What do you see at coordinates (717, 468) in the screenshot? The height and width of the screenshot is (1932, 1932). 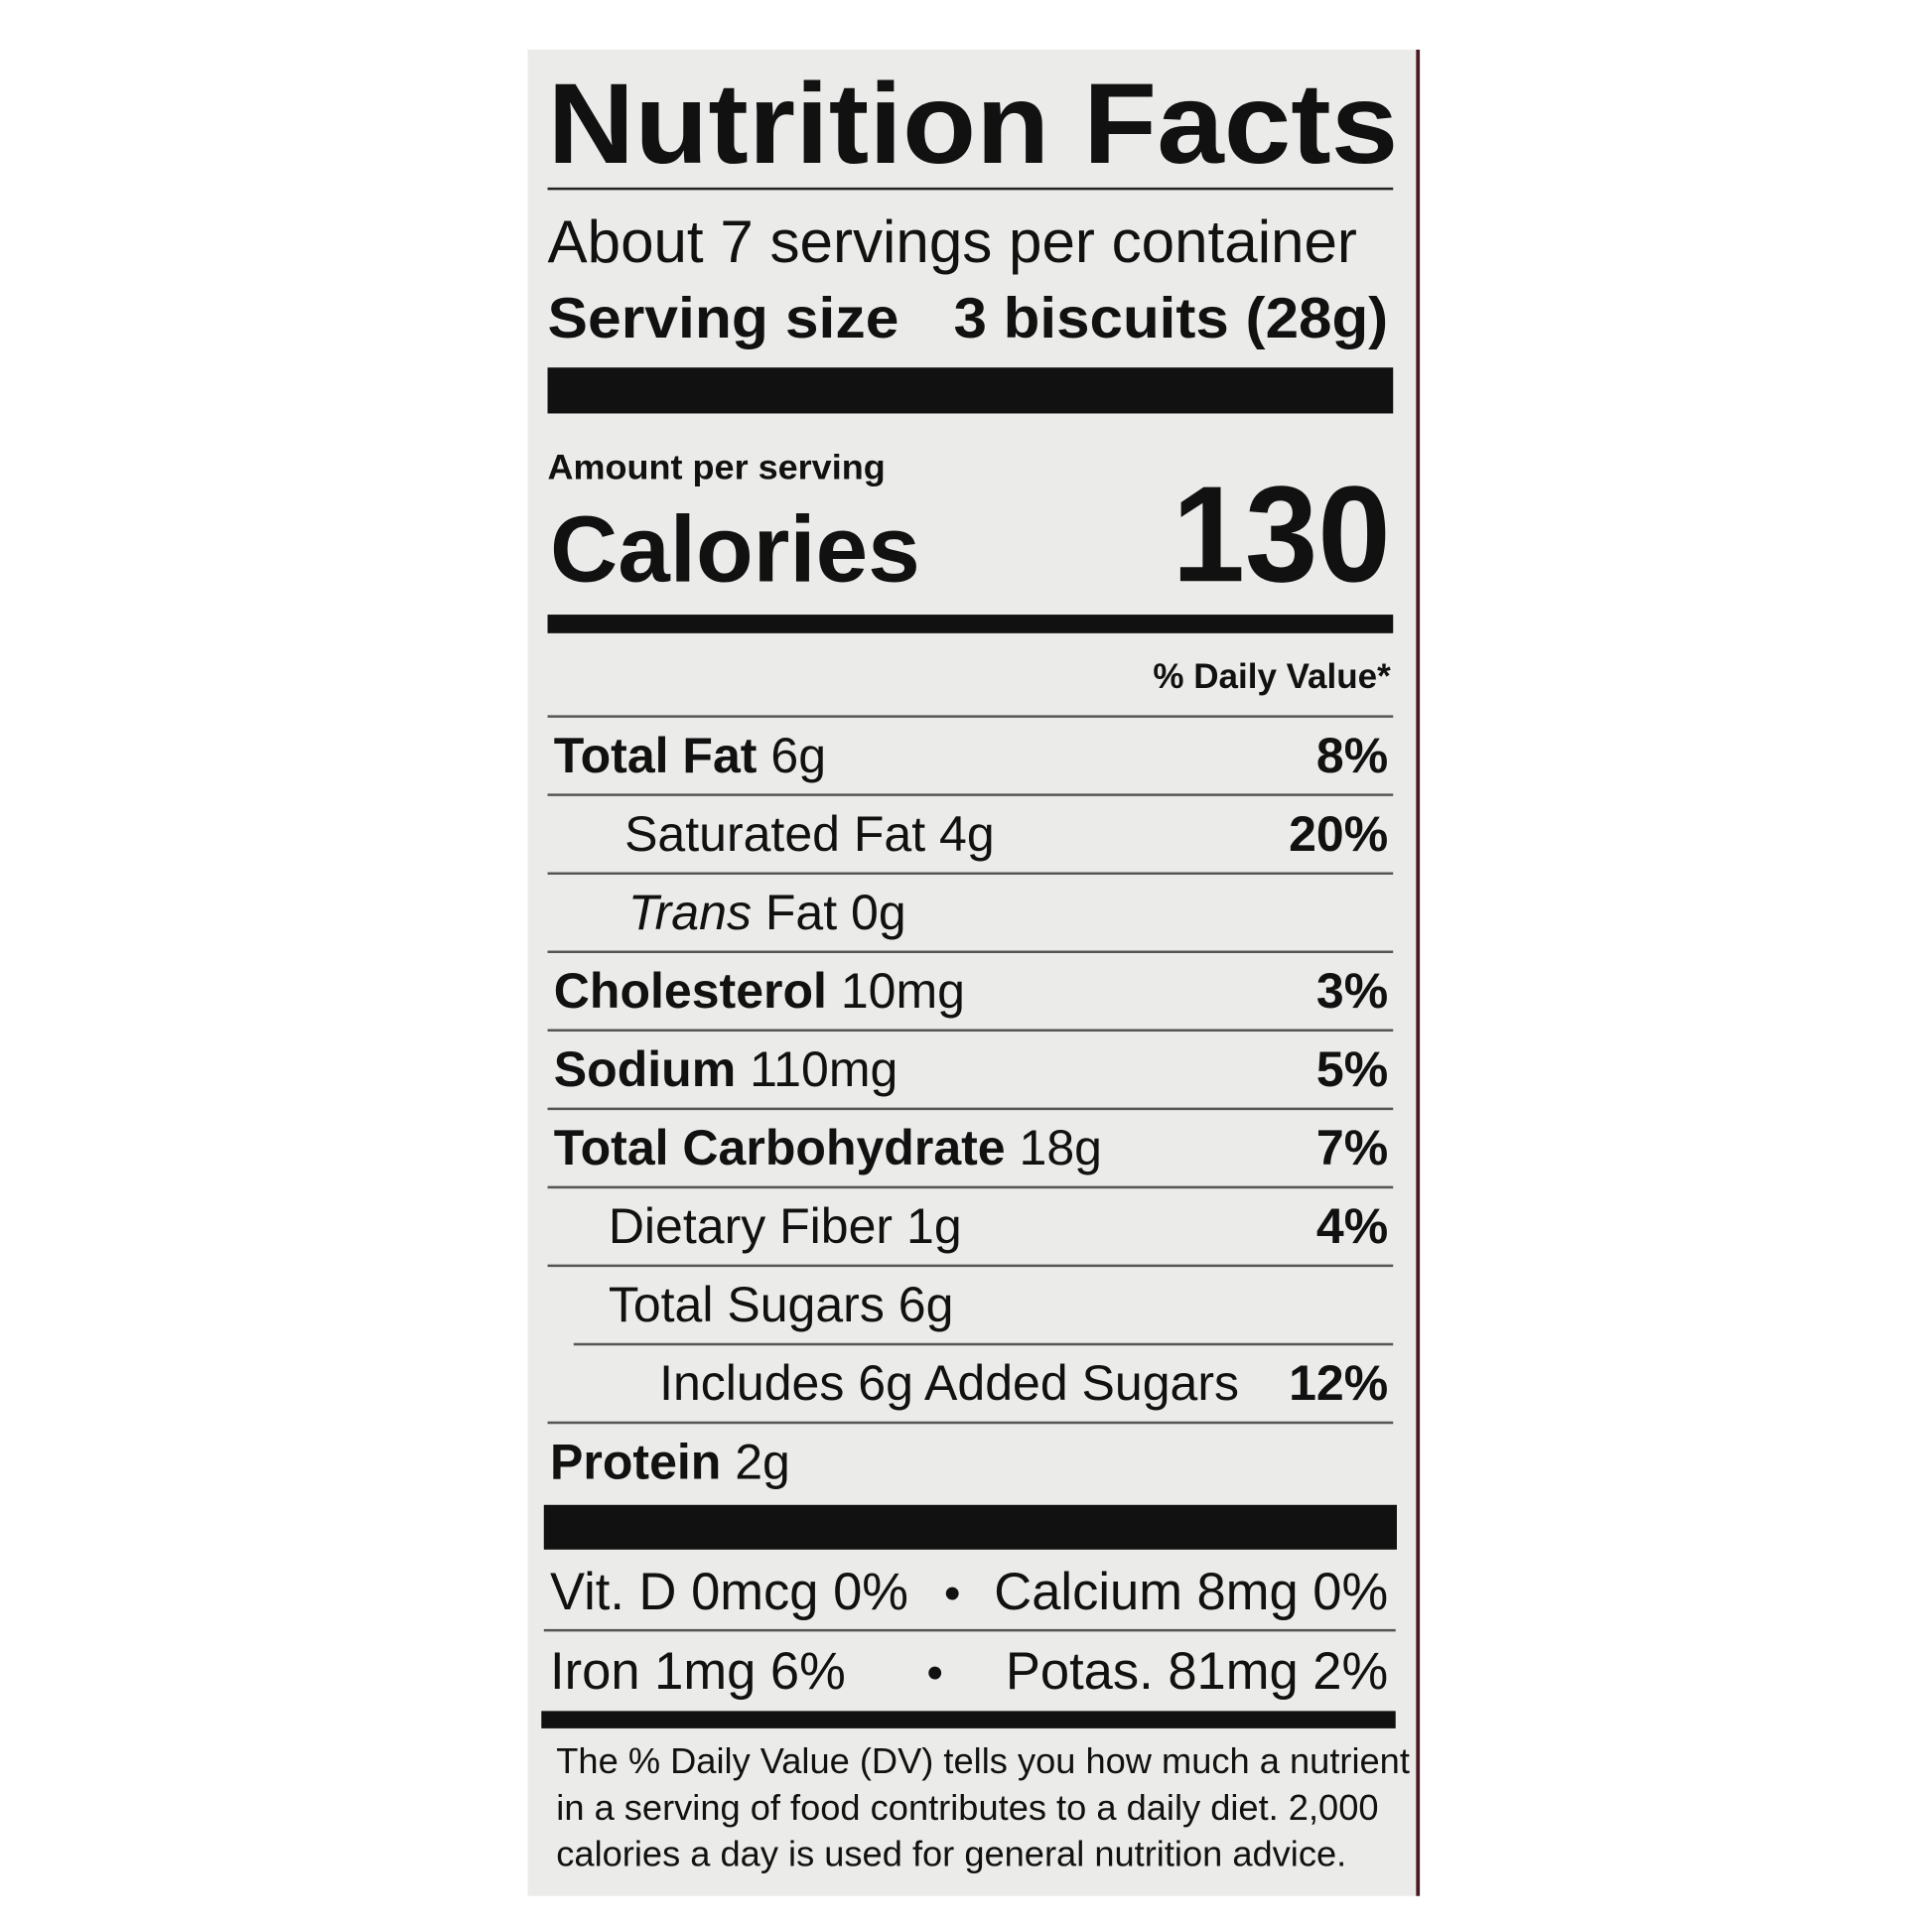 I see `amount-per-serving: Amount per serving` at bounding box center [717, 468].